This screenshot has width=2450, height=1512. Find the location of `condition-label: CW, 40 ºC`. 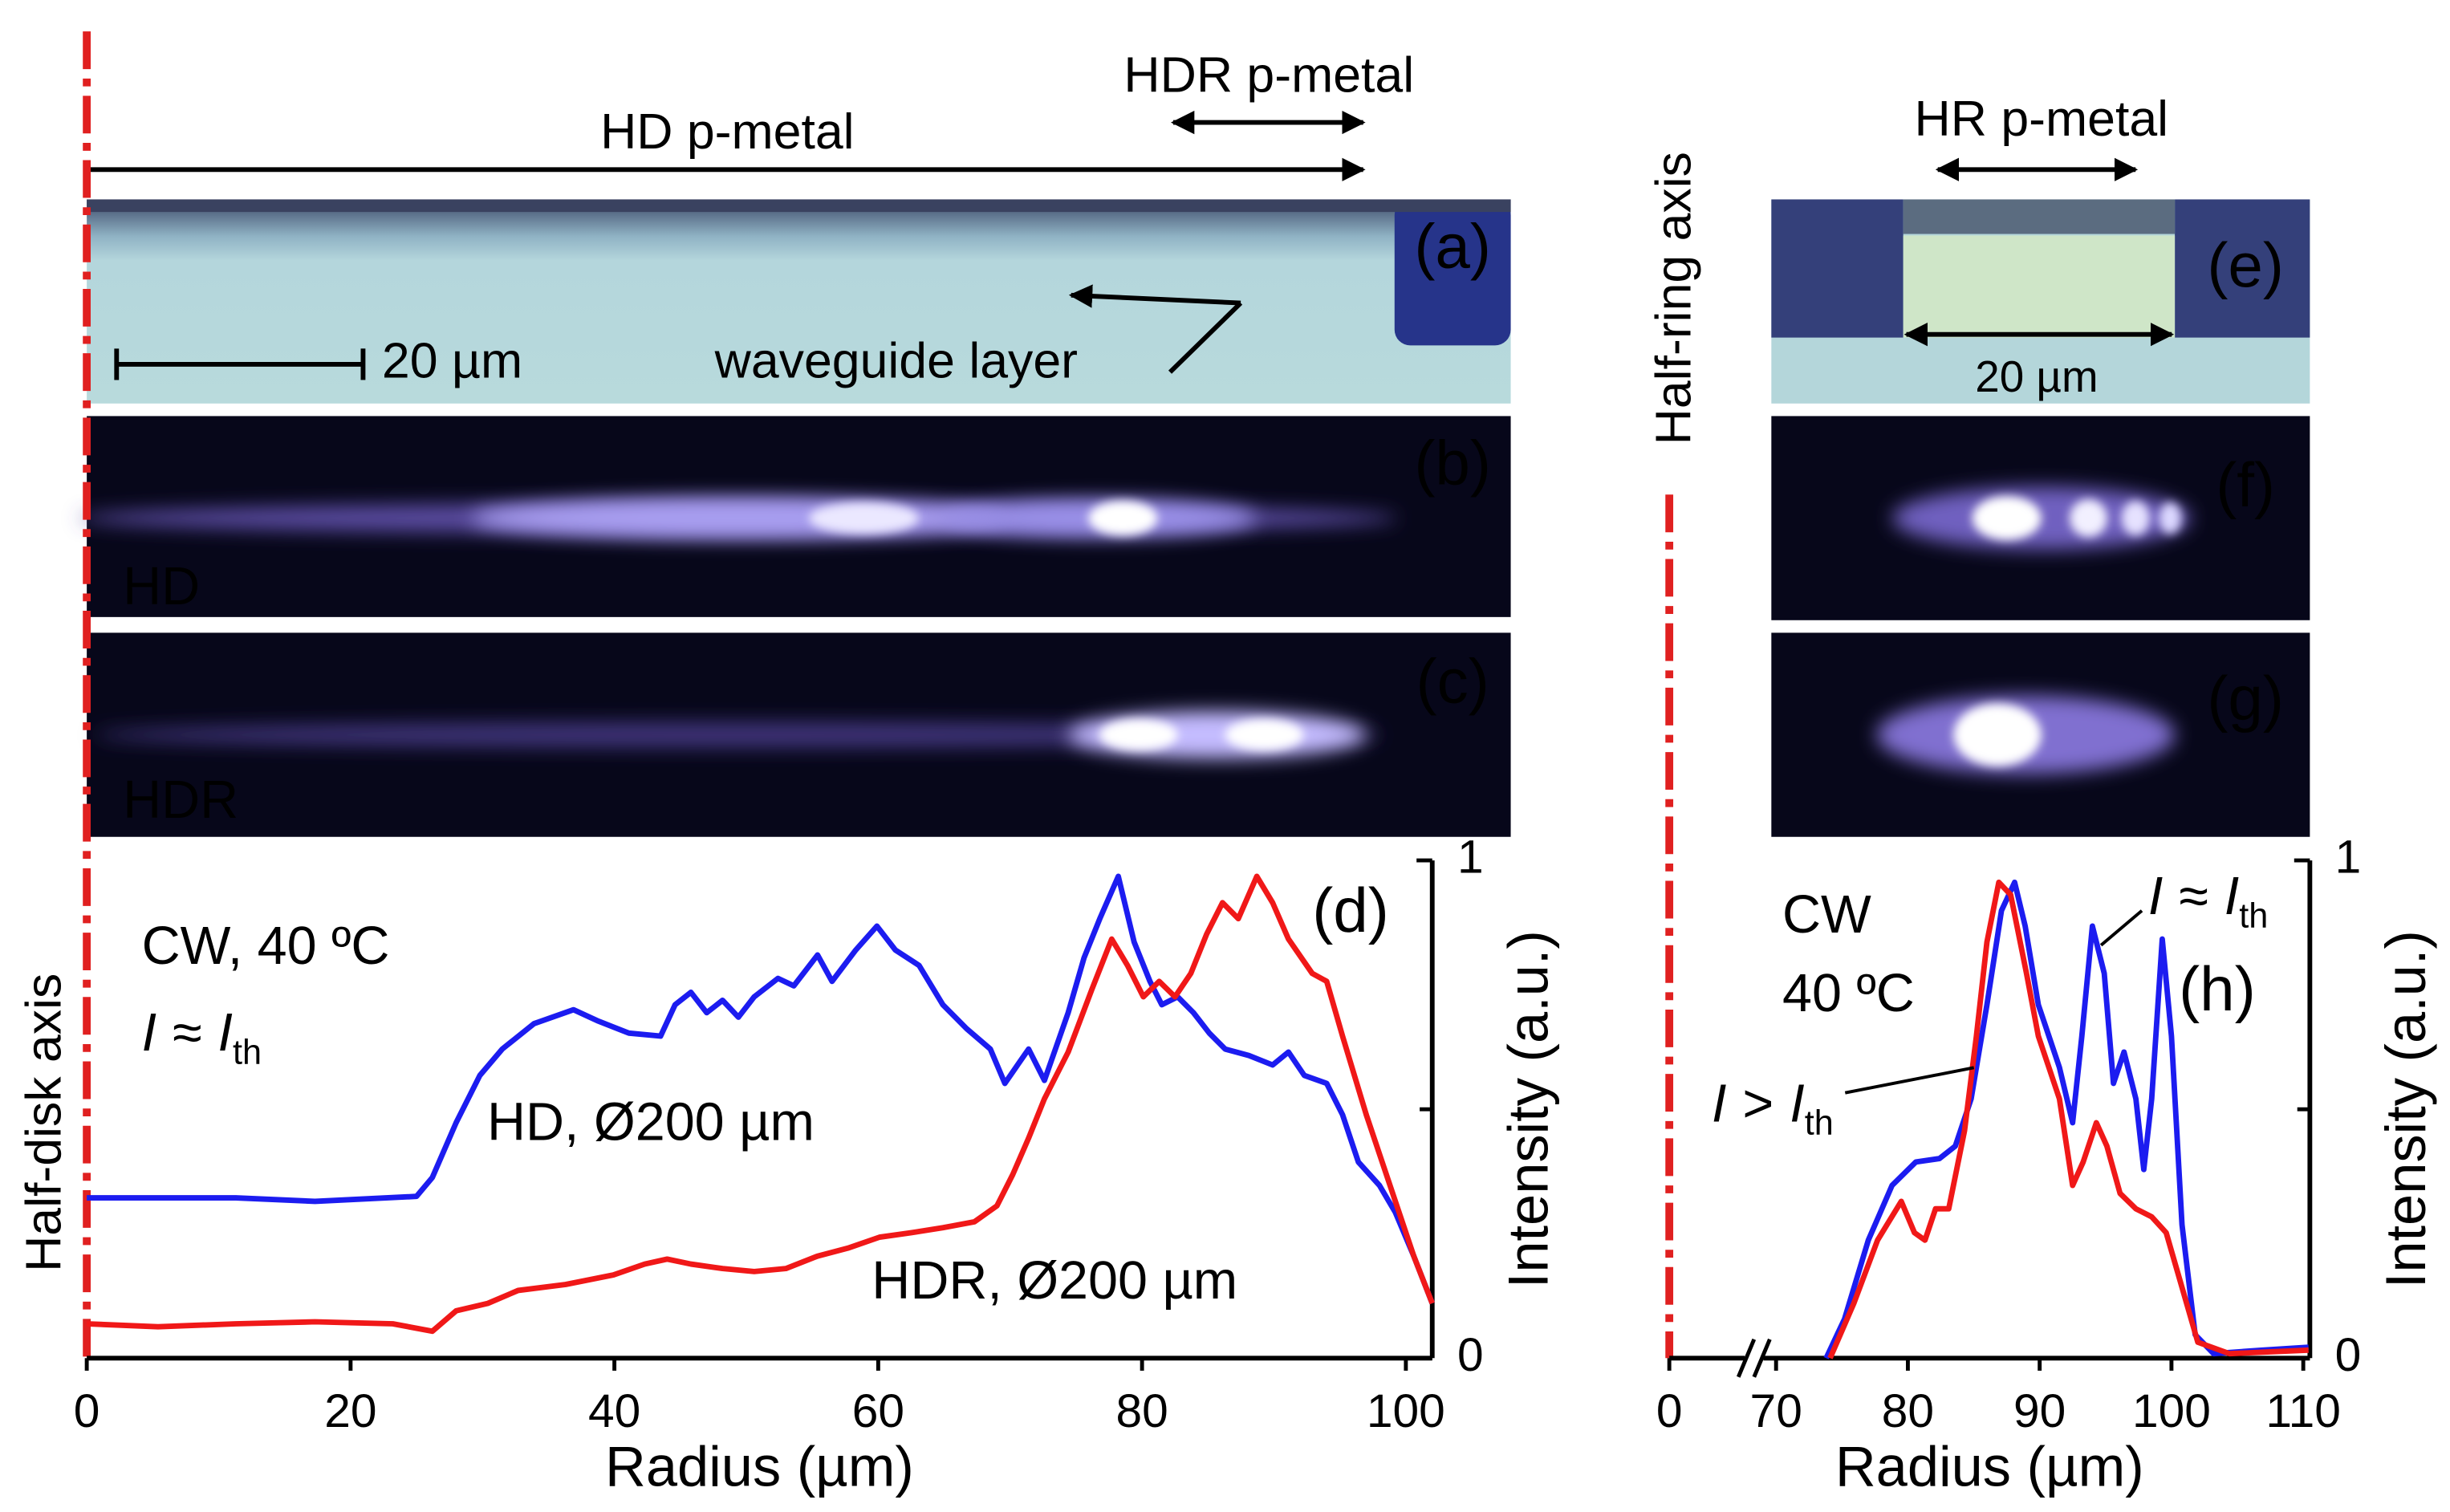

condition-label: CW, 40 ºC is located at coordinates (266, 947).